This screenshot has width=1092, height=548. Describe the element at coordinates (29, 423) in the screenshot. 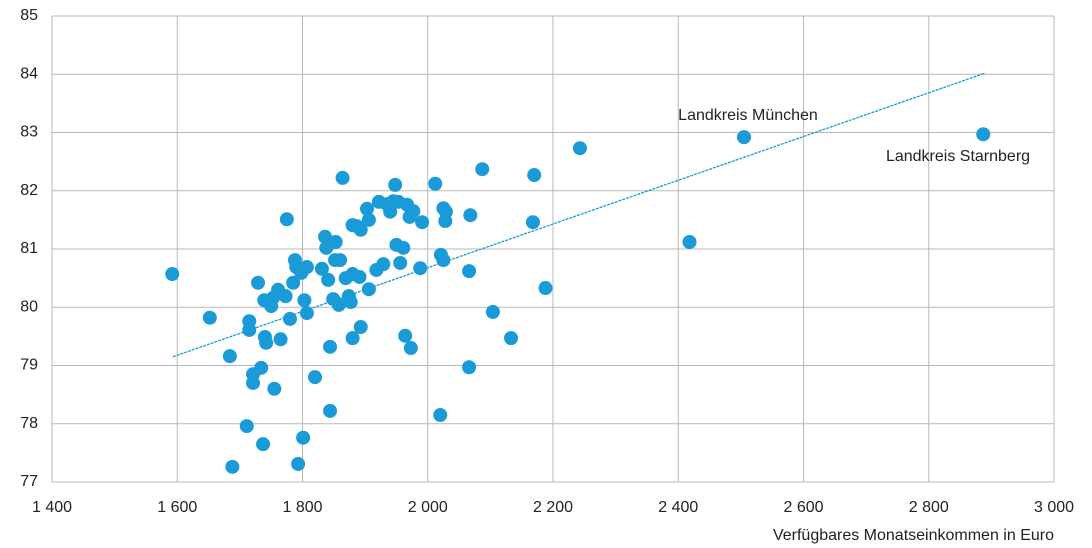

I see `y-tick-label: 78` at that location.